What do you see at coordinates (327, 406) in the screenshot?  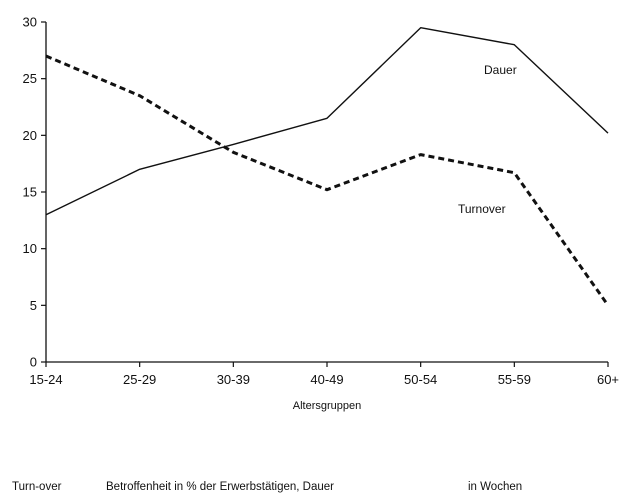 I see `x-axis-title: Altersgruppen` at bounding box center [327, 406].